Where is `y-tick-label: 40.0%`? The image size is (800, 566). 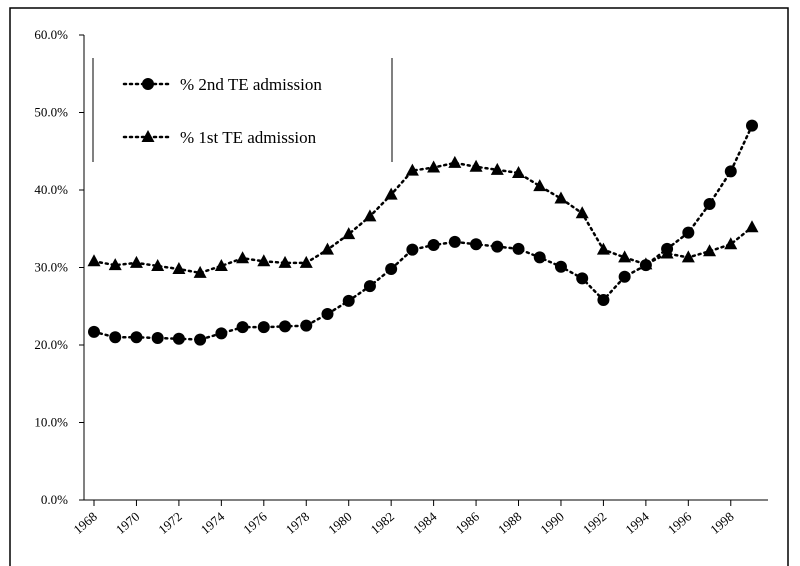 y-tick-label: 40.0% is located at coordinates (51, 189).